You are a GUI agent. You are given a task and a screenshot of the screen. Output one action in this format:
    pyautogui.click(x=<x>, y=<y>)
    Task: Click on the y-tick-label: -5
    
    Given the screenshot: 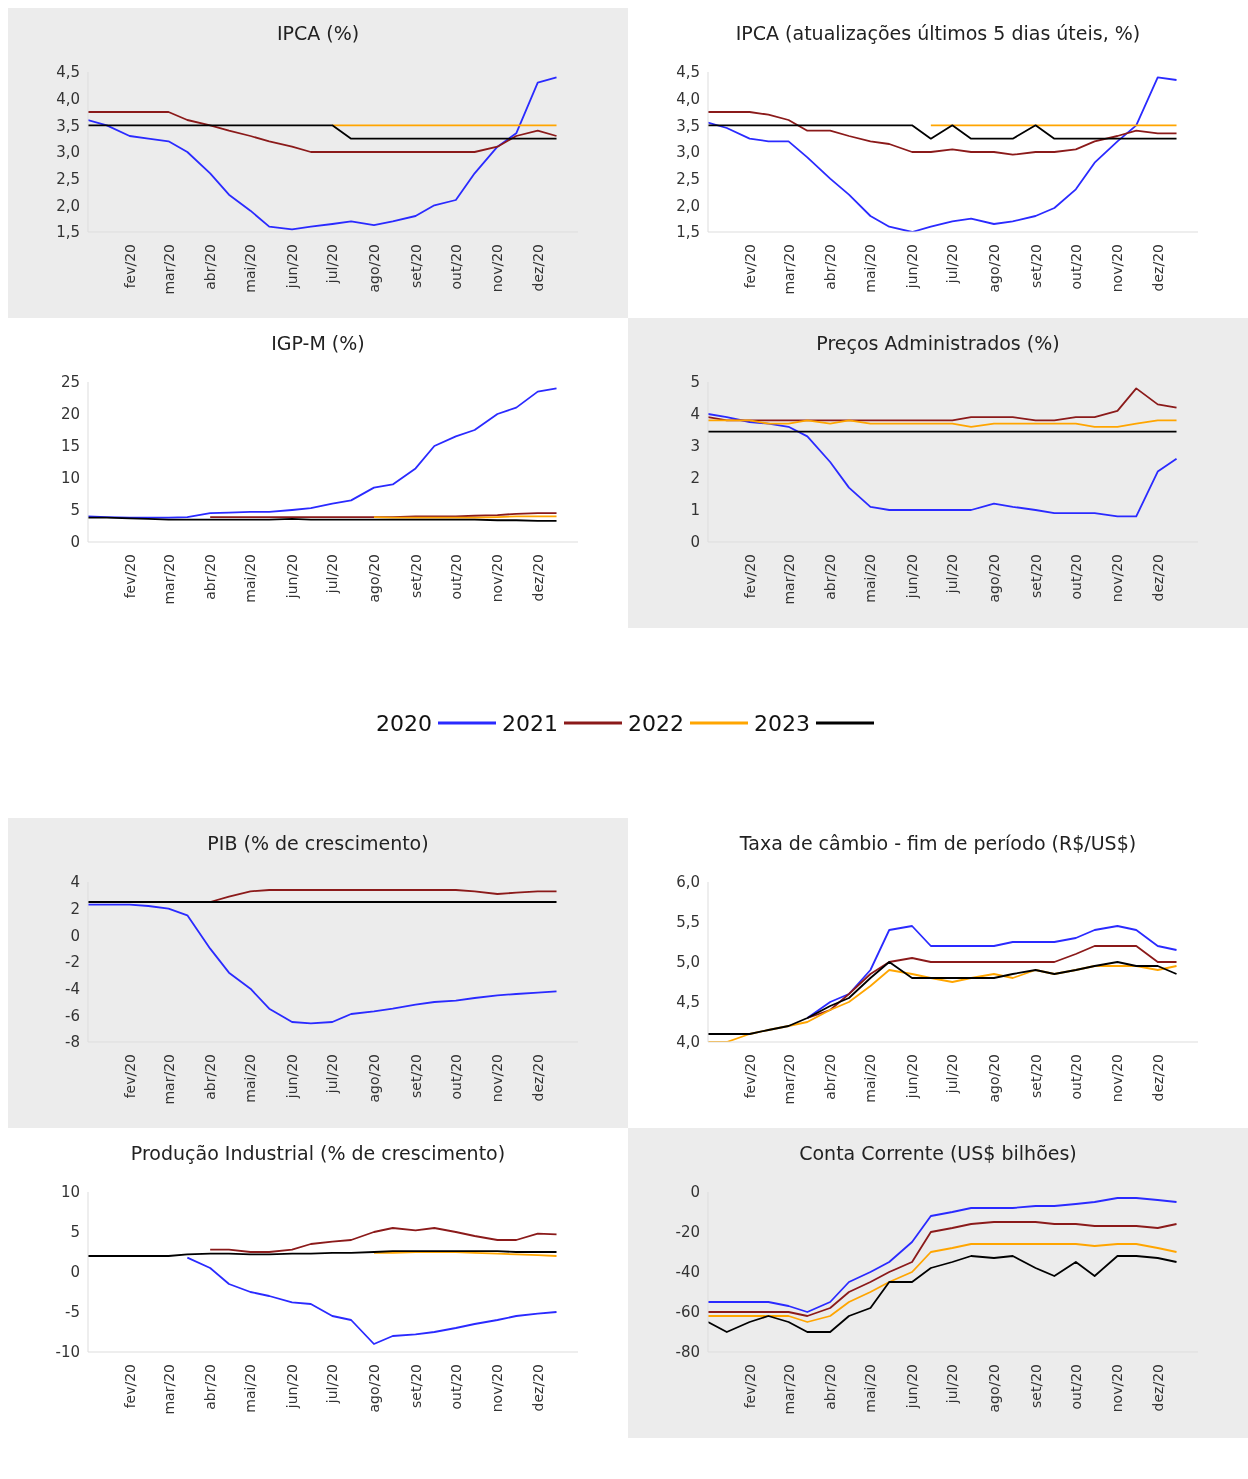 What is the action you would take?
    pyautogui.click(x=72, y=1312)
    